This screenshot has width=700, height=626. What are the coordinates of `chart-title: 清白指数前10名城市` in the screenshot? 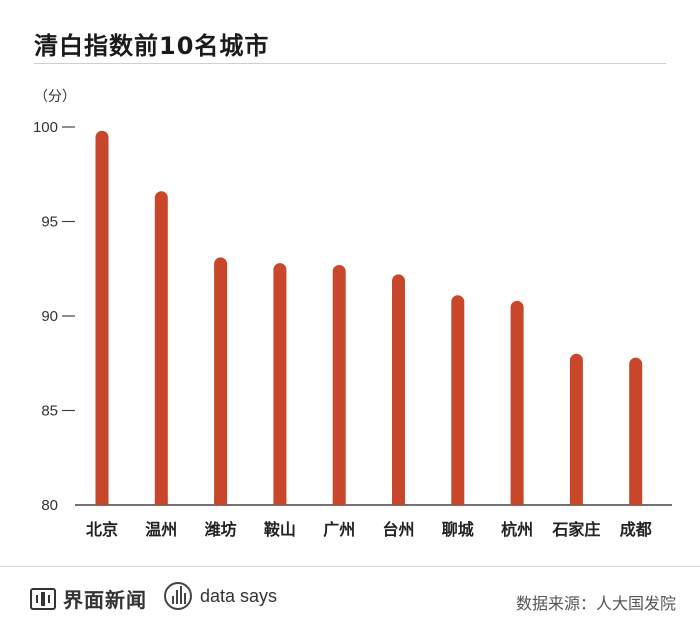 It's located at (152, 46).